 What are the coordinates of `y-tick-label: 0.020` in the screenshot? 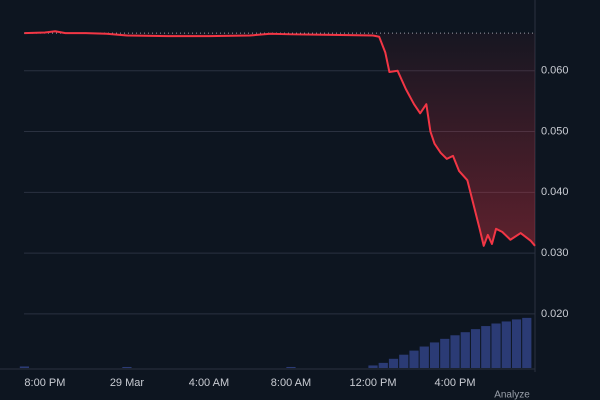 It's located at (555, 314).